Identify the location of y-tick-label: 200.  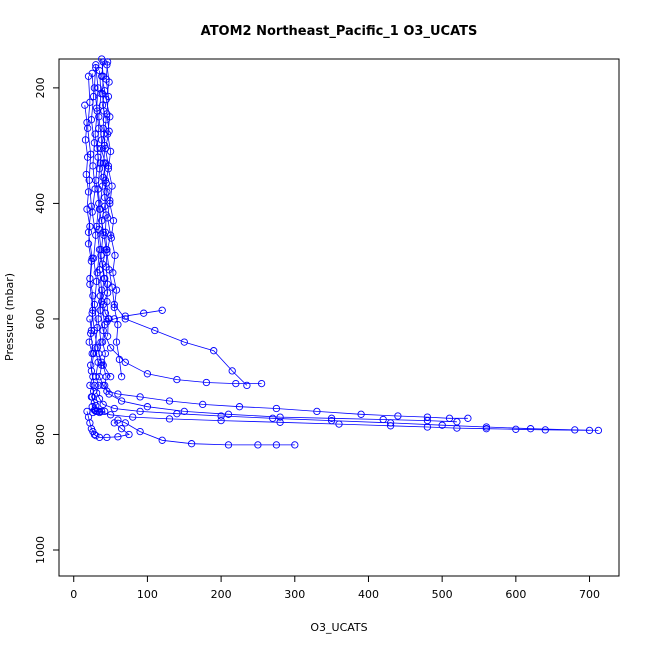
(40, 87).